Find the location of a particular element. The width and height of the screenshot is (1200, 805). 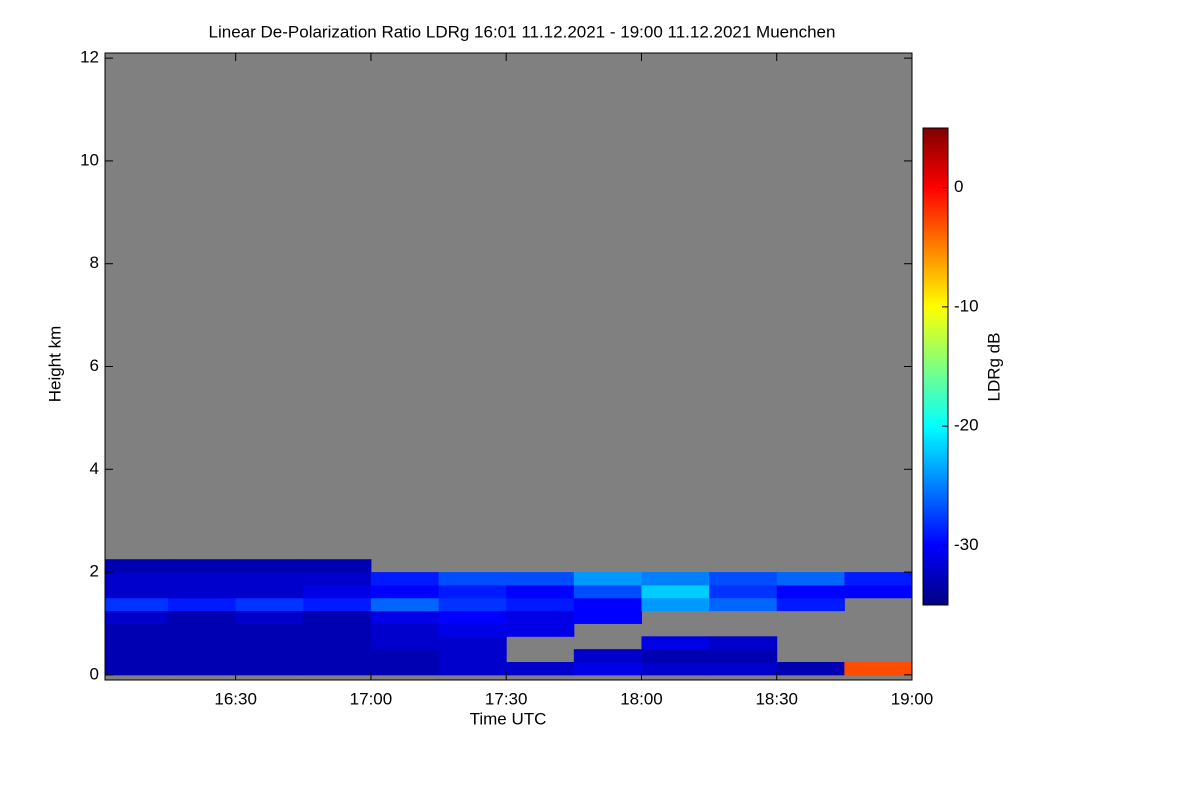

x-axis-label: Time UTC is located at coordinates (508, 718).